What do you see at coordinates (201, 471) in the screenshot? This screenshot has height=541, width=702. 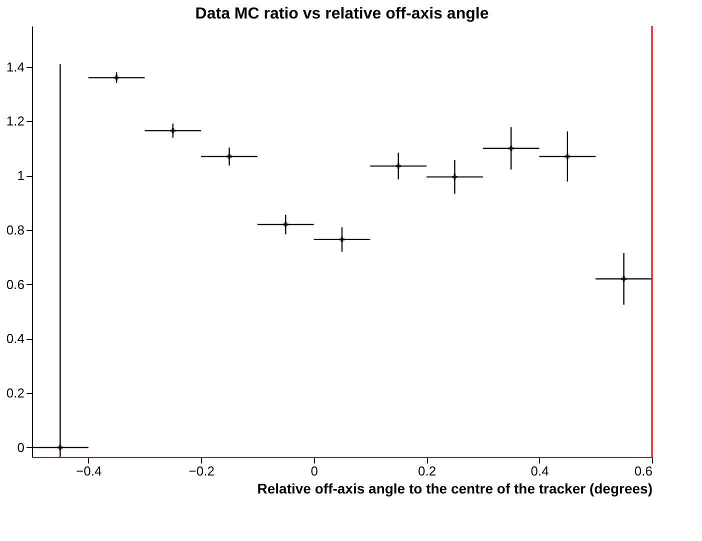 I see `x-tick-label: −0.2` at bounding box center [201, 471].